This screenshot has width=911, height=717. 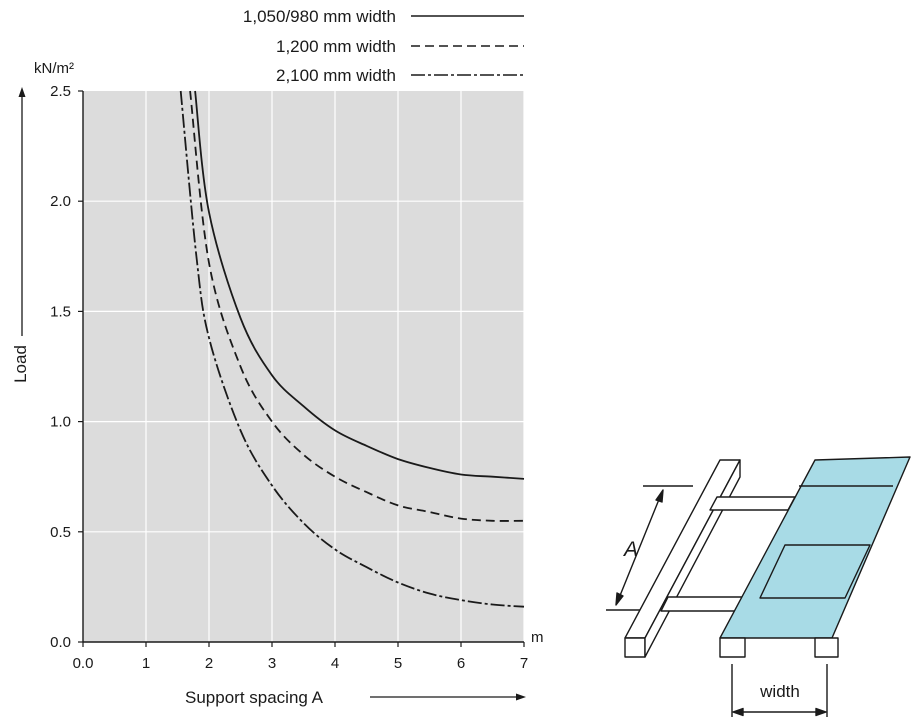 What do you see at coordinates (336, 75) in the screenshot?
I see `legend-label-dashdot: 2,100 mm width` at bounding box center [336, 75].